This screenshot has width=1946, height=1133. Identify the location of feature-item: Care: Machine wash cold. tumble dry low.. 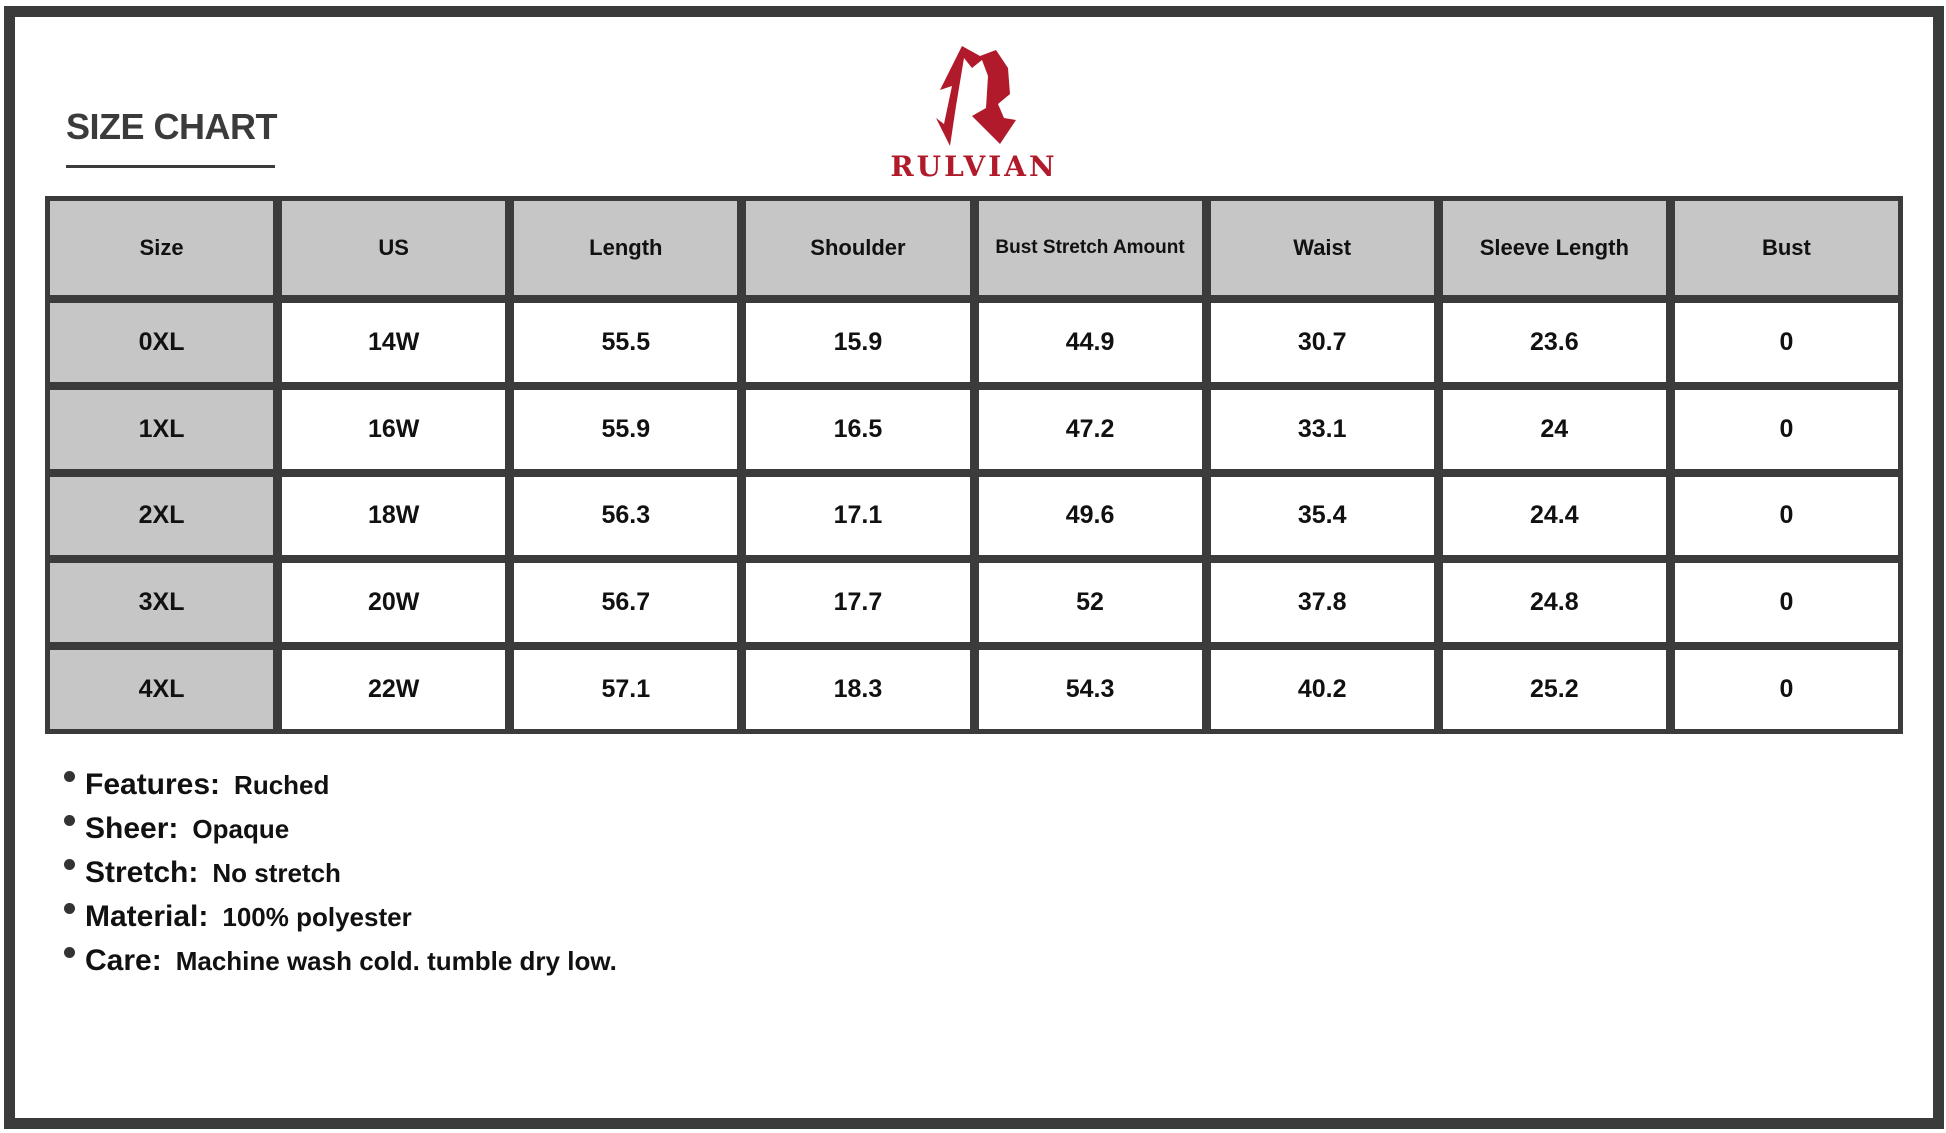
(340, 966).